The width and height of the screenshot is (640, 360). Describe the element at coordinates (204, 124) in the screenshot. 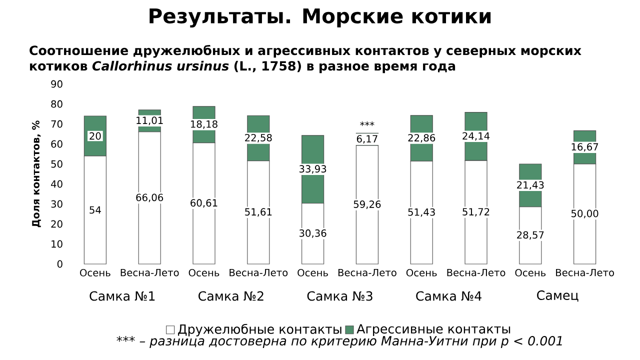

I see `data-label: 18,18` at that location.